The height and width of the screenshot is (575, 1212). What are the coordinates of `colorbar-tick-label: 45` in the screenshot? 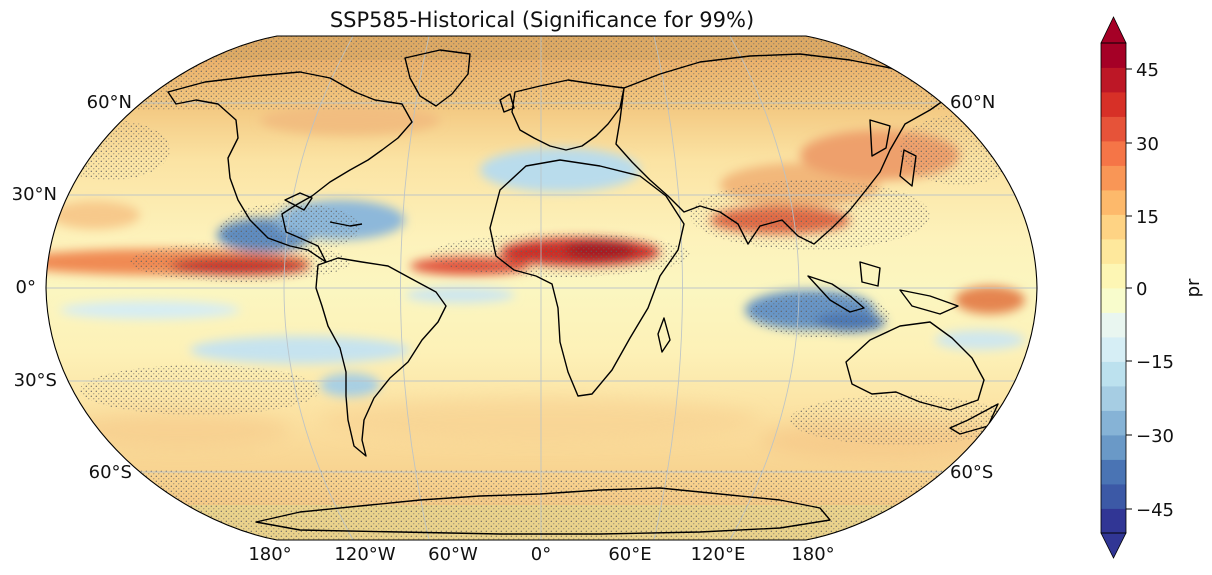 It's located at (1147, 70).